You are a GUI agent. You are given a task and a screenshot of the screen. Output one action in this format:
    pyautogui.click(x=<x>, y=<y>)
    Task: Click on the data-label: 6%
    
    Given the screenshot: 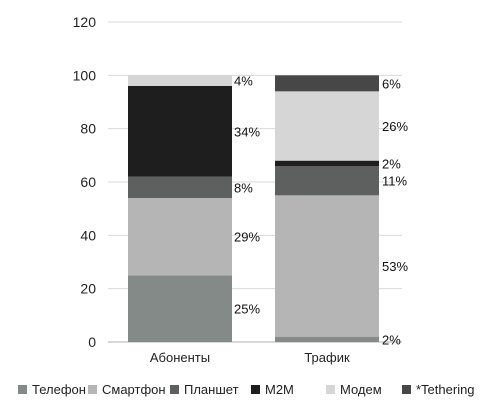 What is the action you would take?
    pyautogui.click(x=391, y=83)
    